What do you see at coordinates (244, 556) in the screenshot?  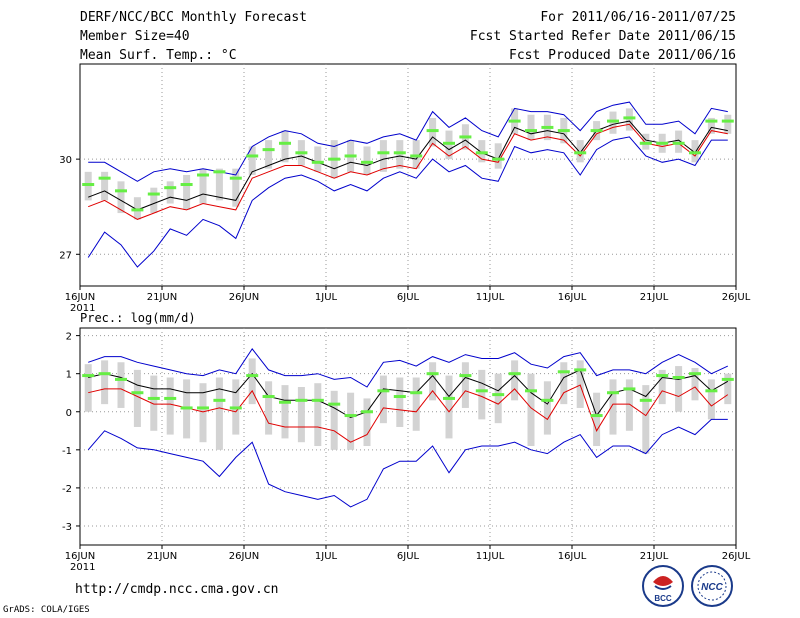 I see `prec-xtick-label: 26JUN` at bounding box center [244, 556].